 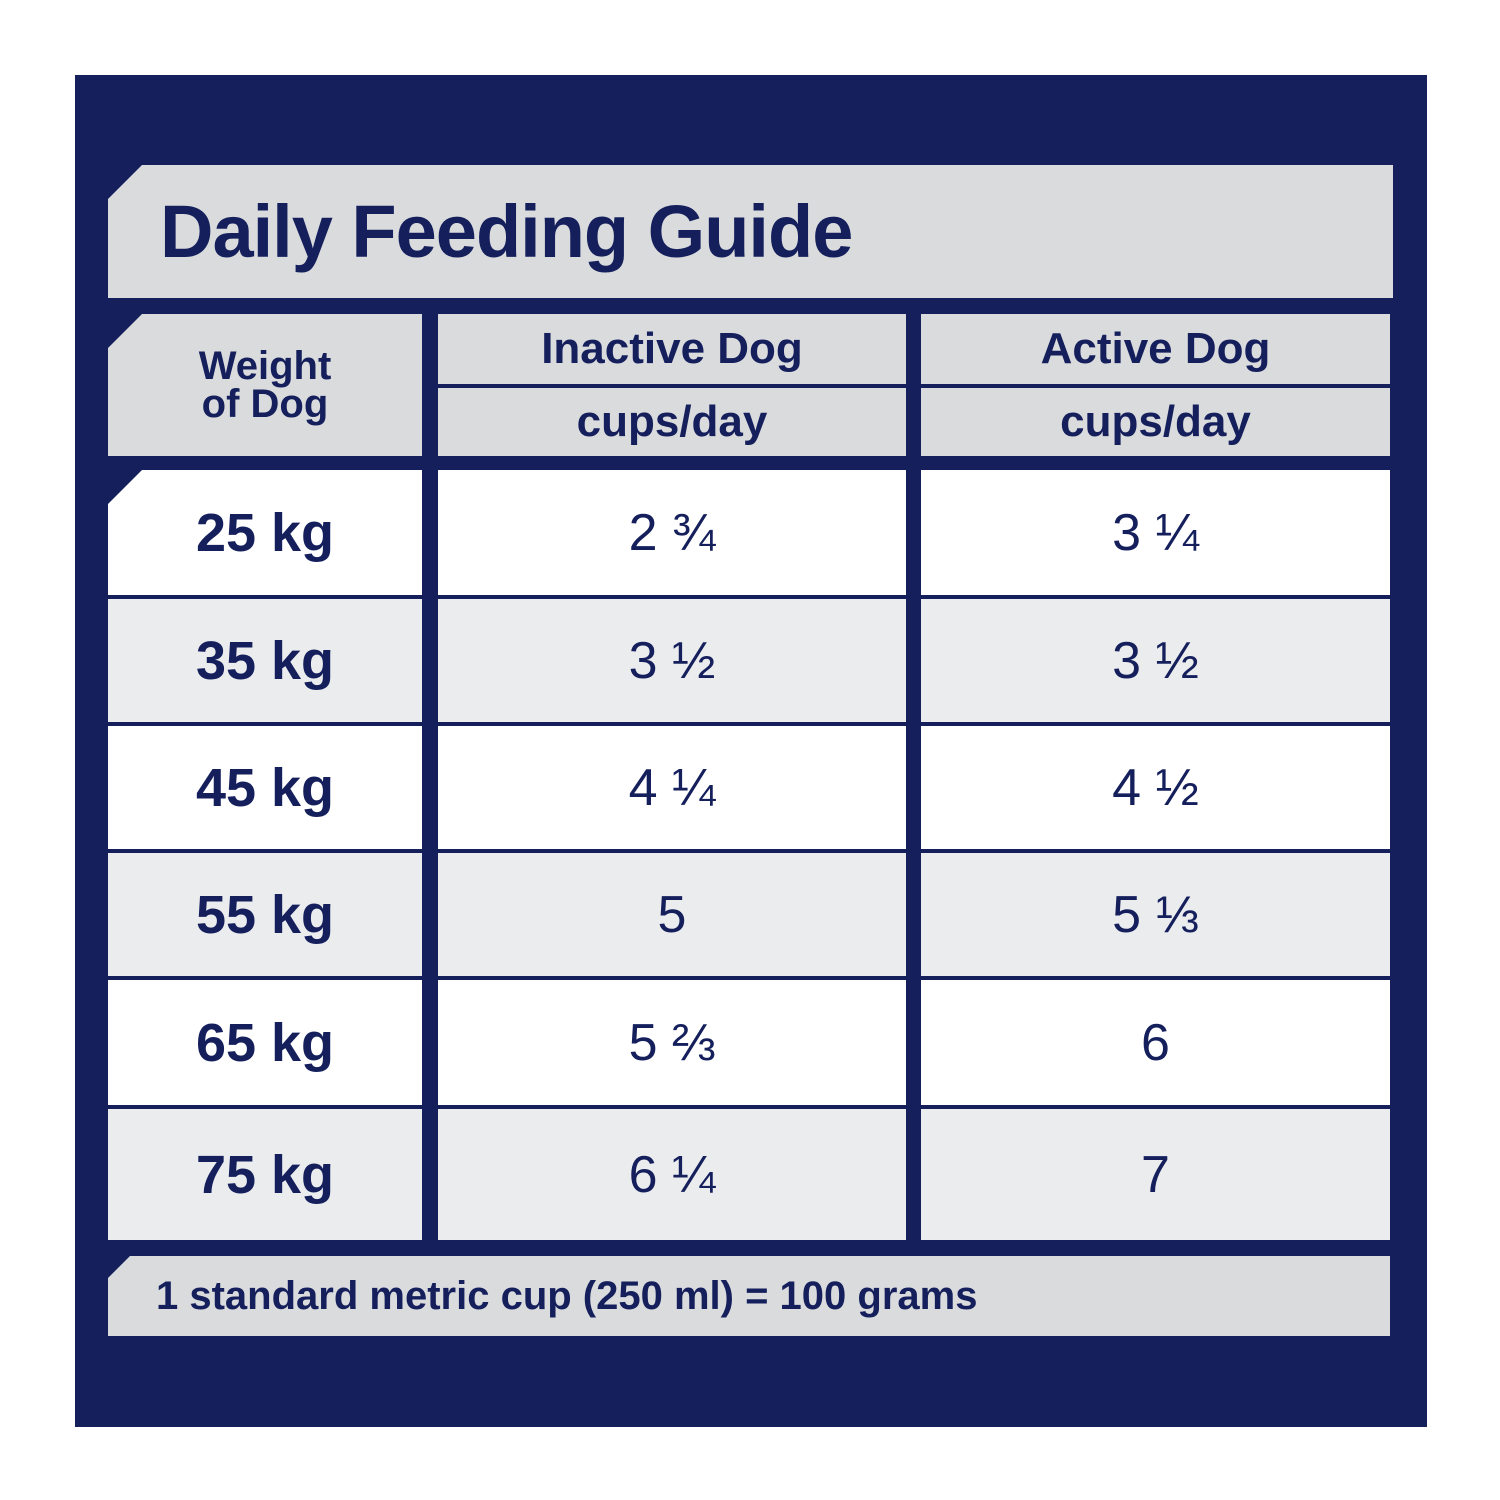 I want to click on row-inactive-cell: 6 ¼, so click(x=672, y=1174).